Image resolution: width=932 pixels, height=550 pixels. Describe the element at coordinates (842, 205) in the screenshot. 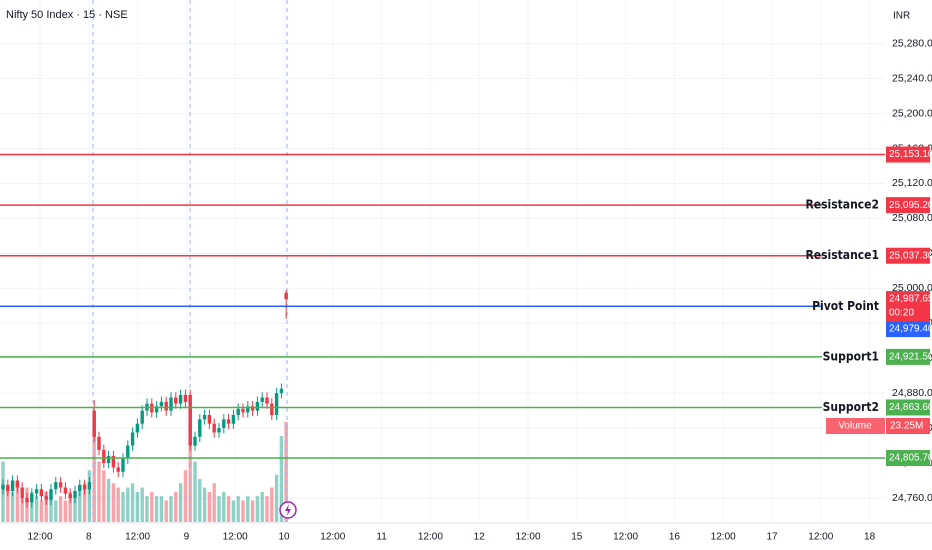

I see `level-name: Resistance2` at that location.